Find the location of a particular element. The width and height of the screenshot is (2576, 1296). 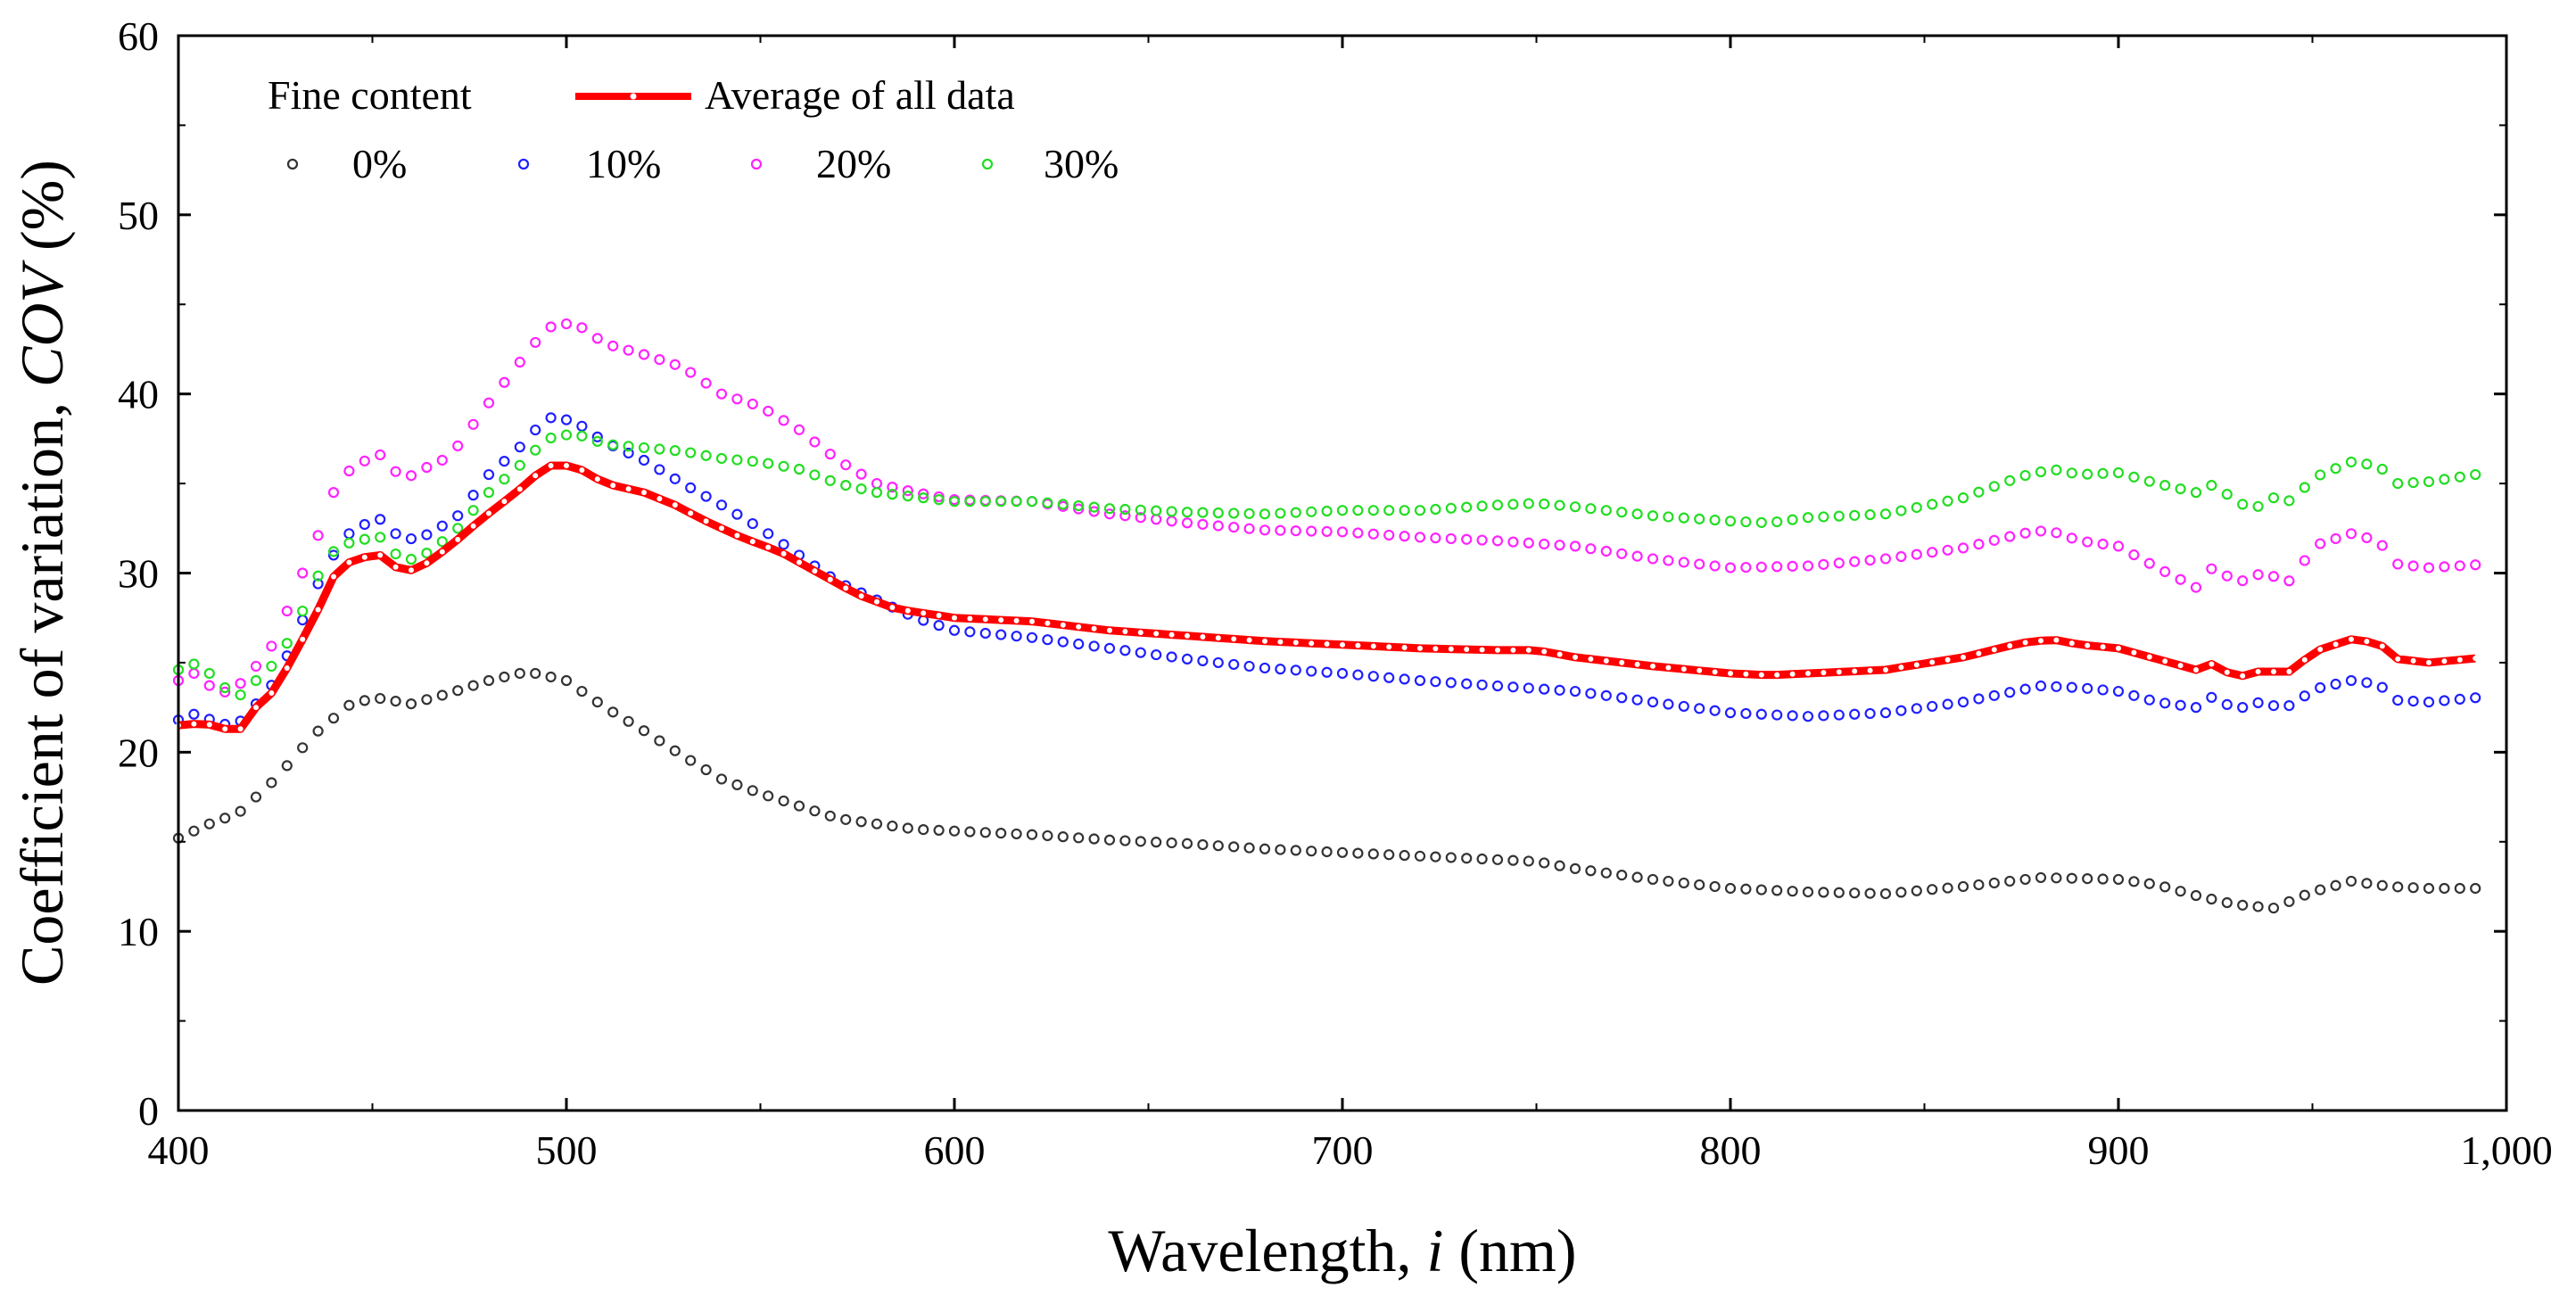

legend-label-20: 20% is located at coordinates (854, 163).